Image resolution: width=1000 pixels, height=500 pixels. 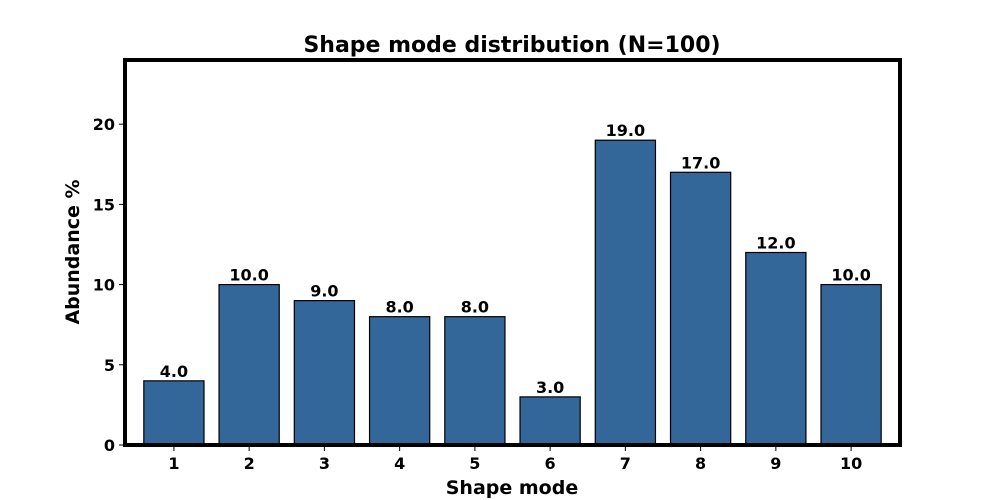 What do you see at coordinates (775, 243) in the screenshot?
I see `data-label-9: 12.0` at bounding box center [775, 243].